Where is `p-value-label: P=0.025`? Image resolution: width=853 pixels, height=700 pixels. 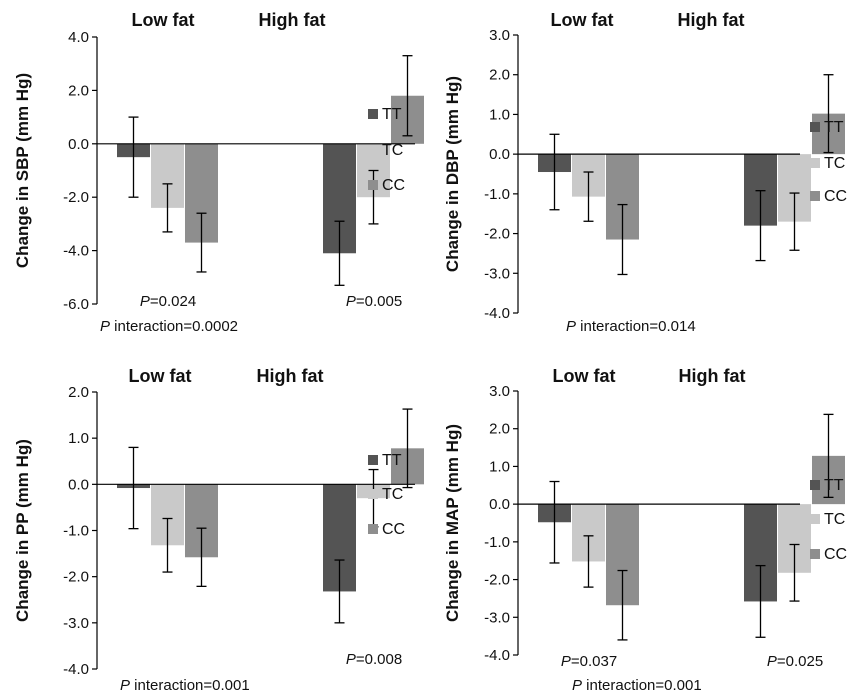
p-value-label: P=0.025 is located at coordinates (795, 661).